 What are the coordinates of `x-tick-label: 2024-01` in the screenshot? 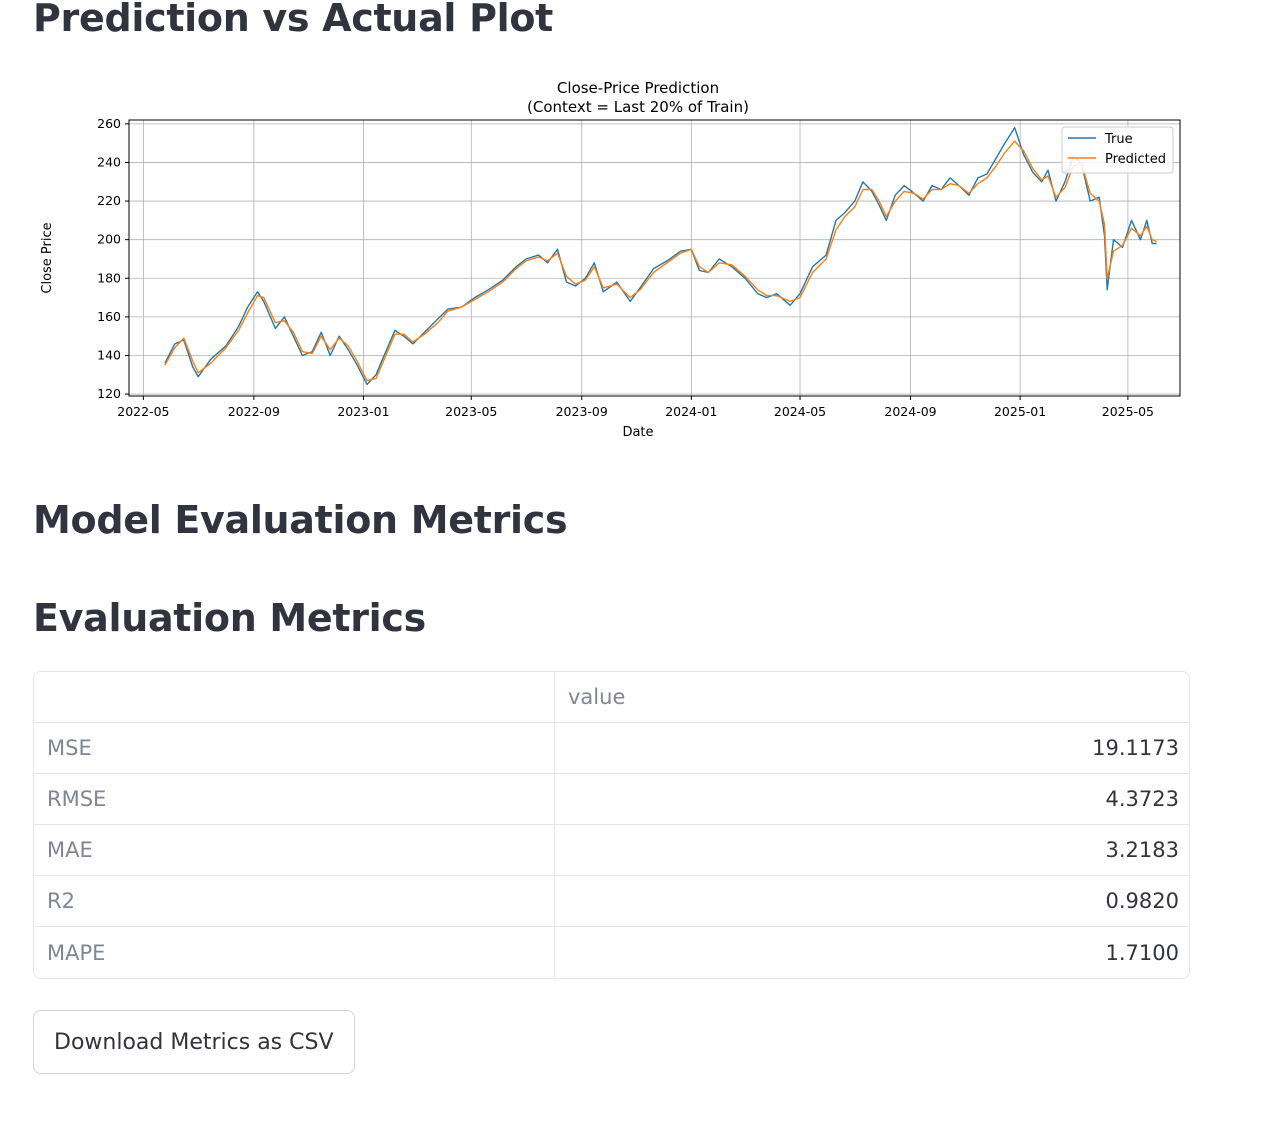 It's located at (691, 411).